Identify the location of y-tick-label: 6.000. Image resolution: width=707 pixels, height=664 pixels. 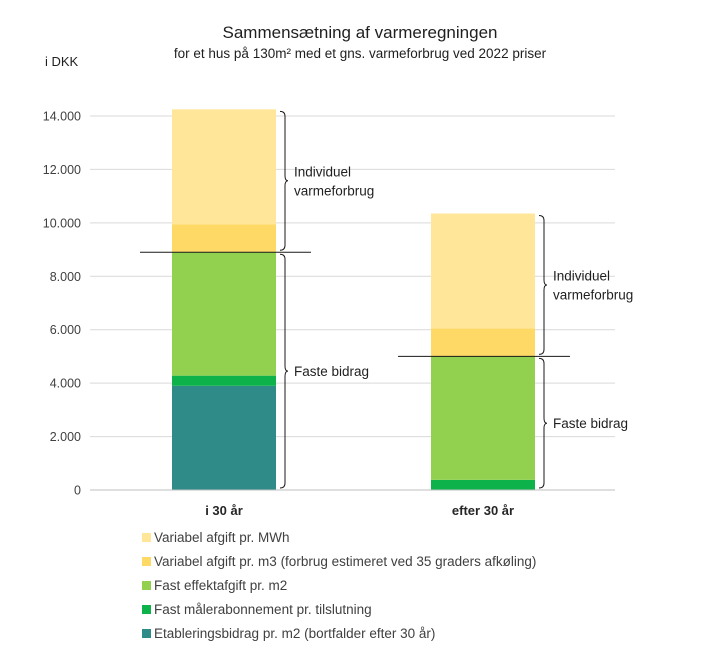
(65, 330).